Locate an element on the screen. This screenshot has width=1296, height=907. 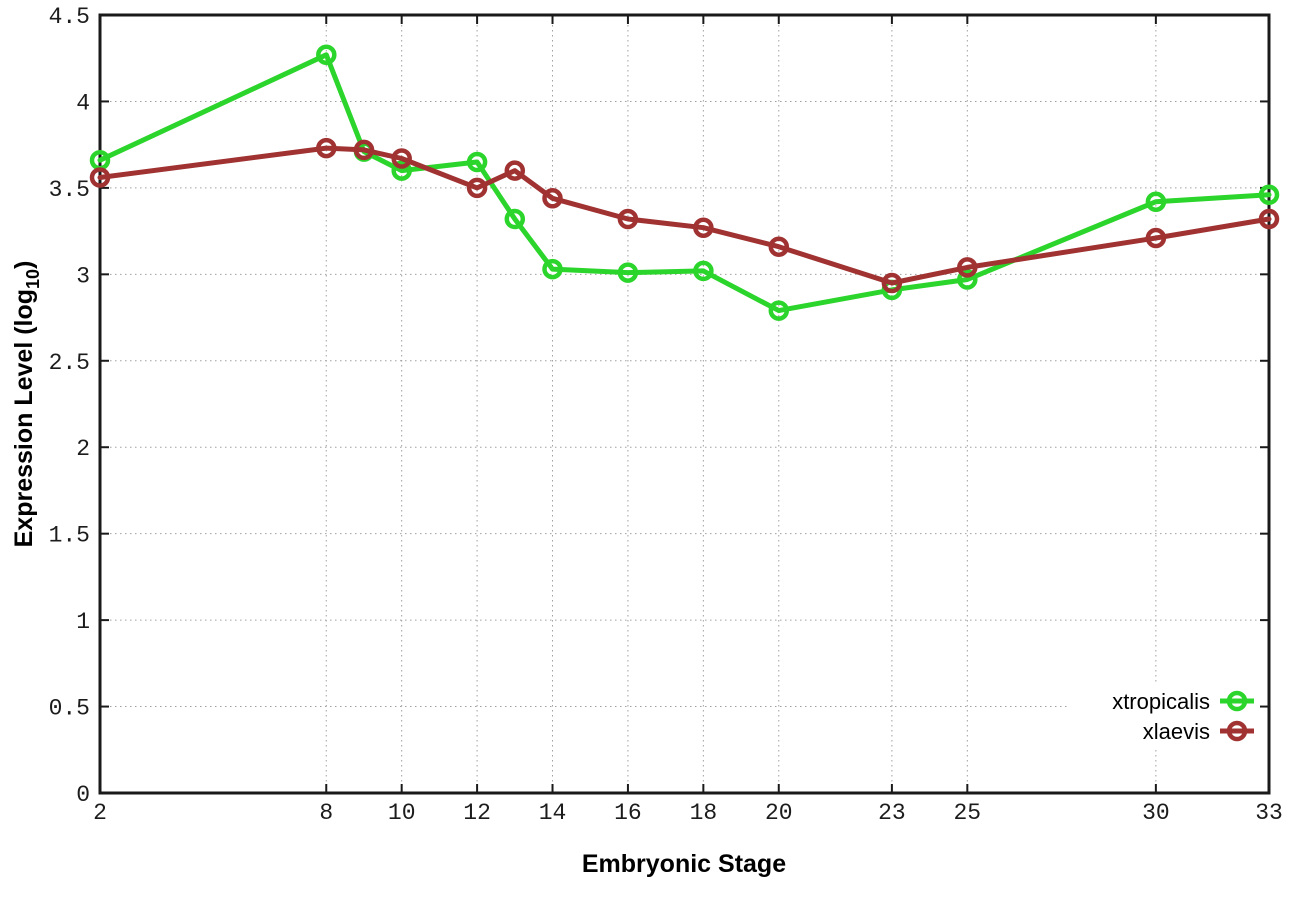
y-tick-label: 0.5 is located at coordinates (69, 709).